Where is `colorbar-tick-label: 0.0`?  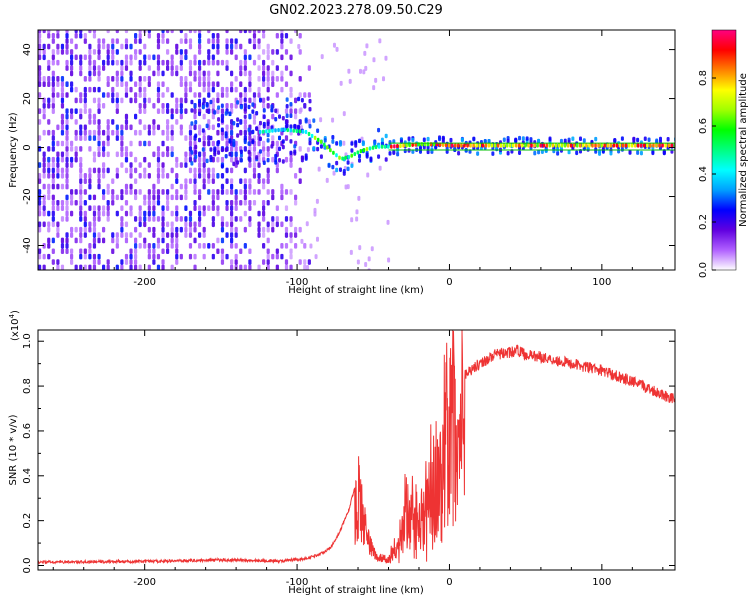
colorbar-tick-label: 0.0 is located at coordinates (703, 270).